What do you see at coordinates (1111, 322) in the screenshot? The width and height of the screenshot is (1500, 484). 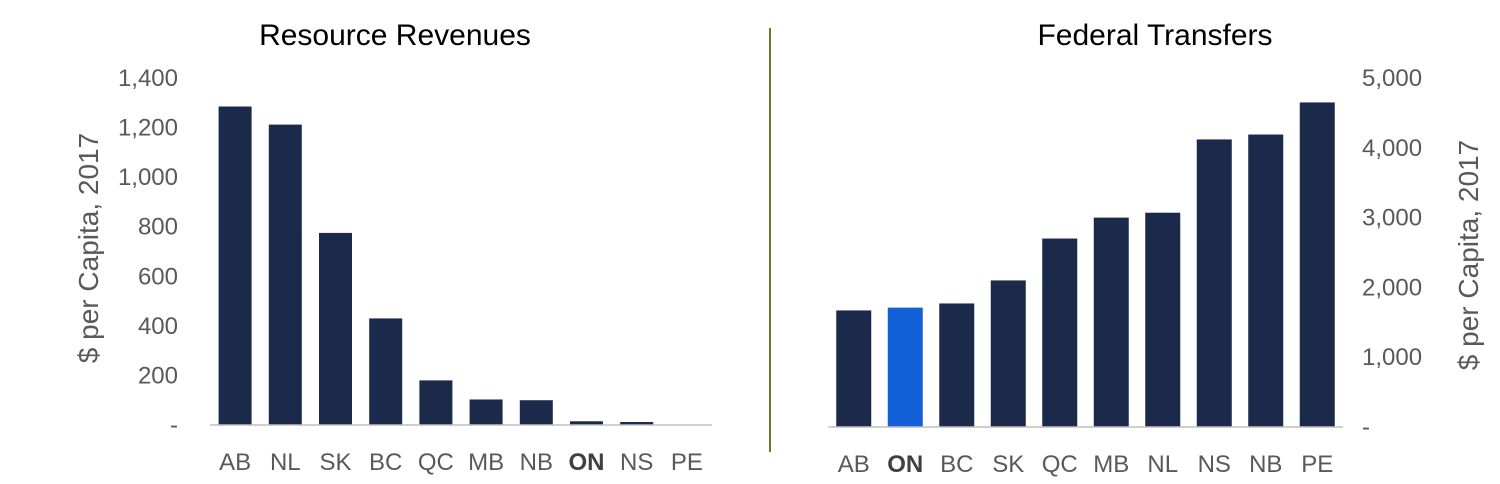 I see `right-bar-mb` at bounding box center [1111, 322].